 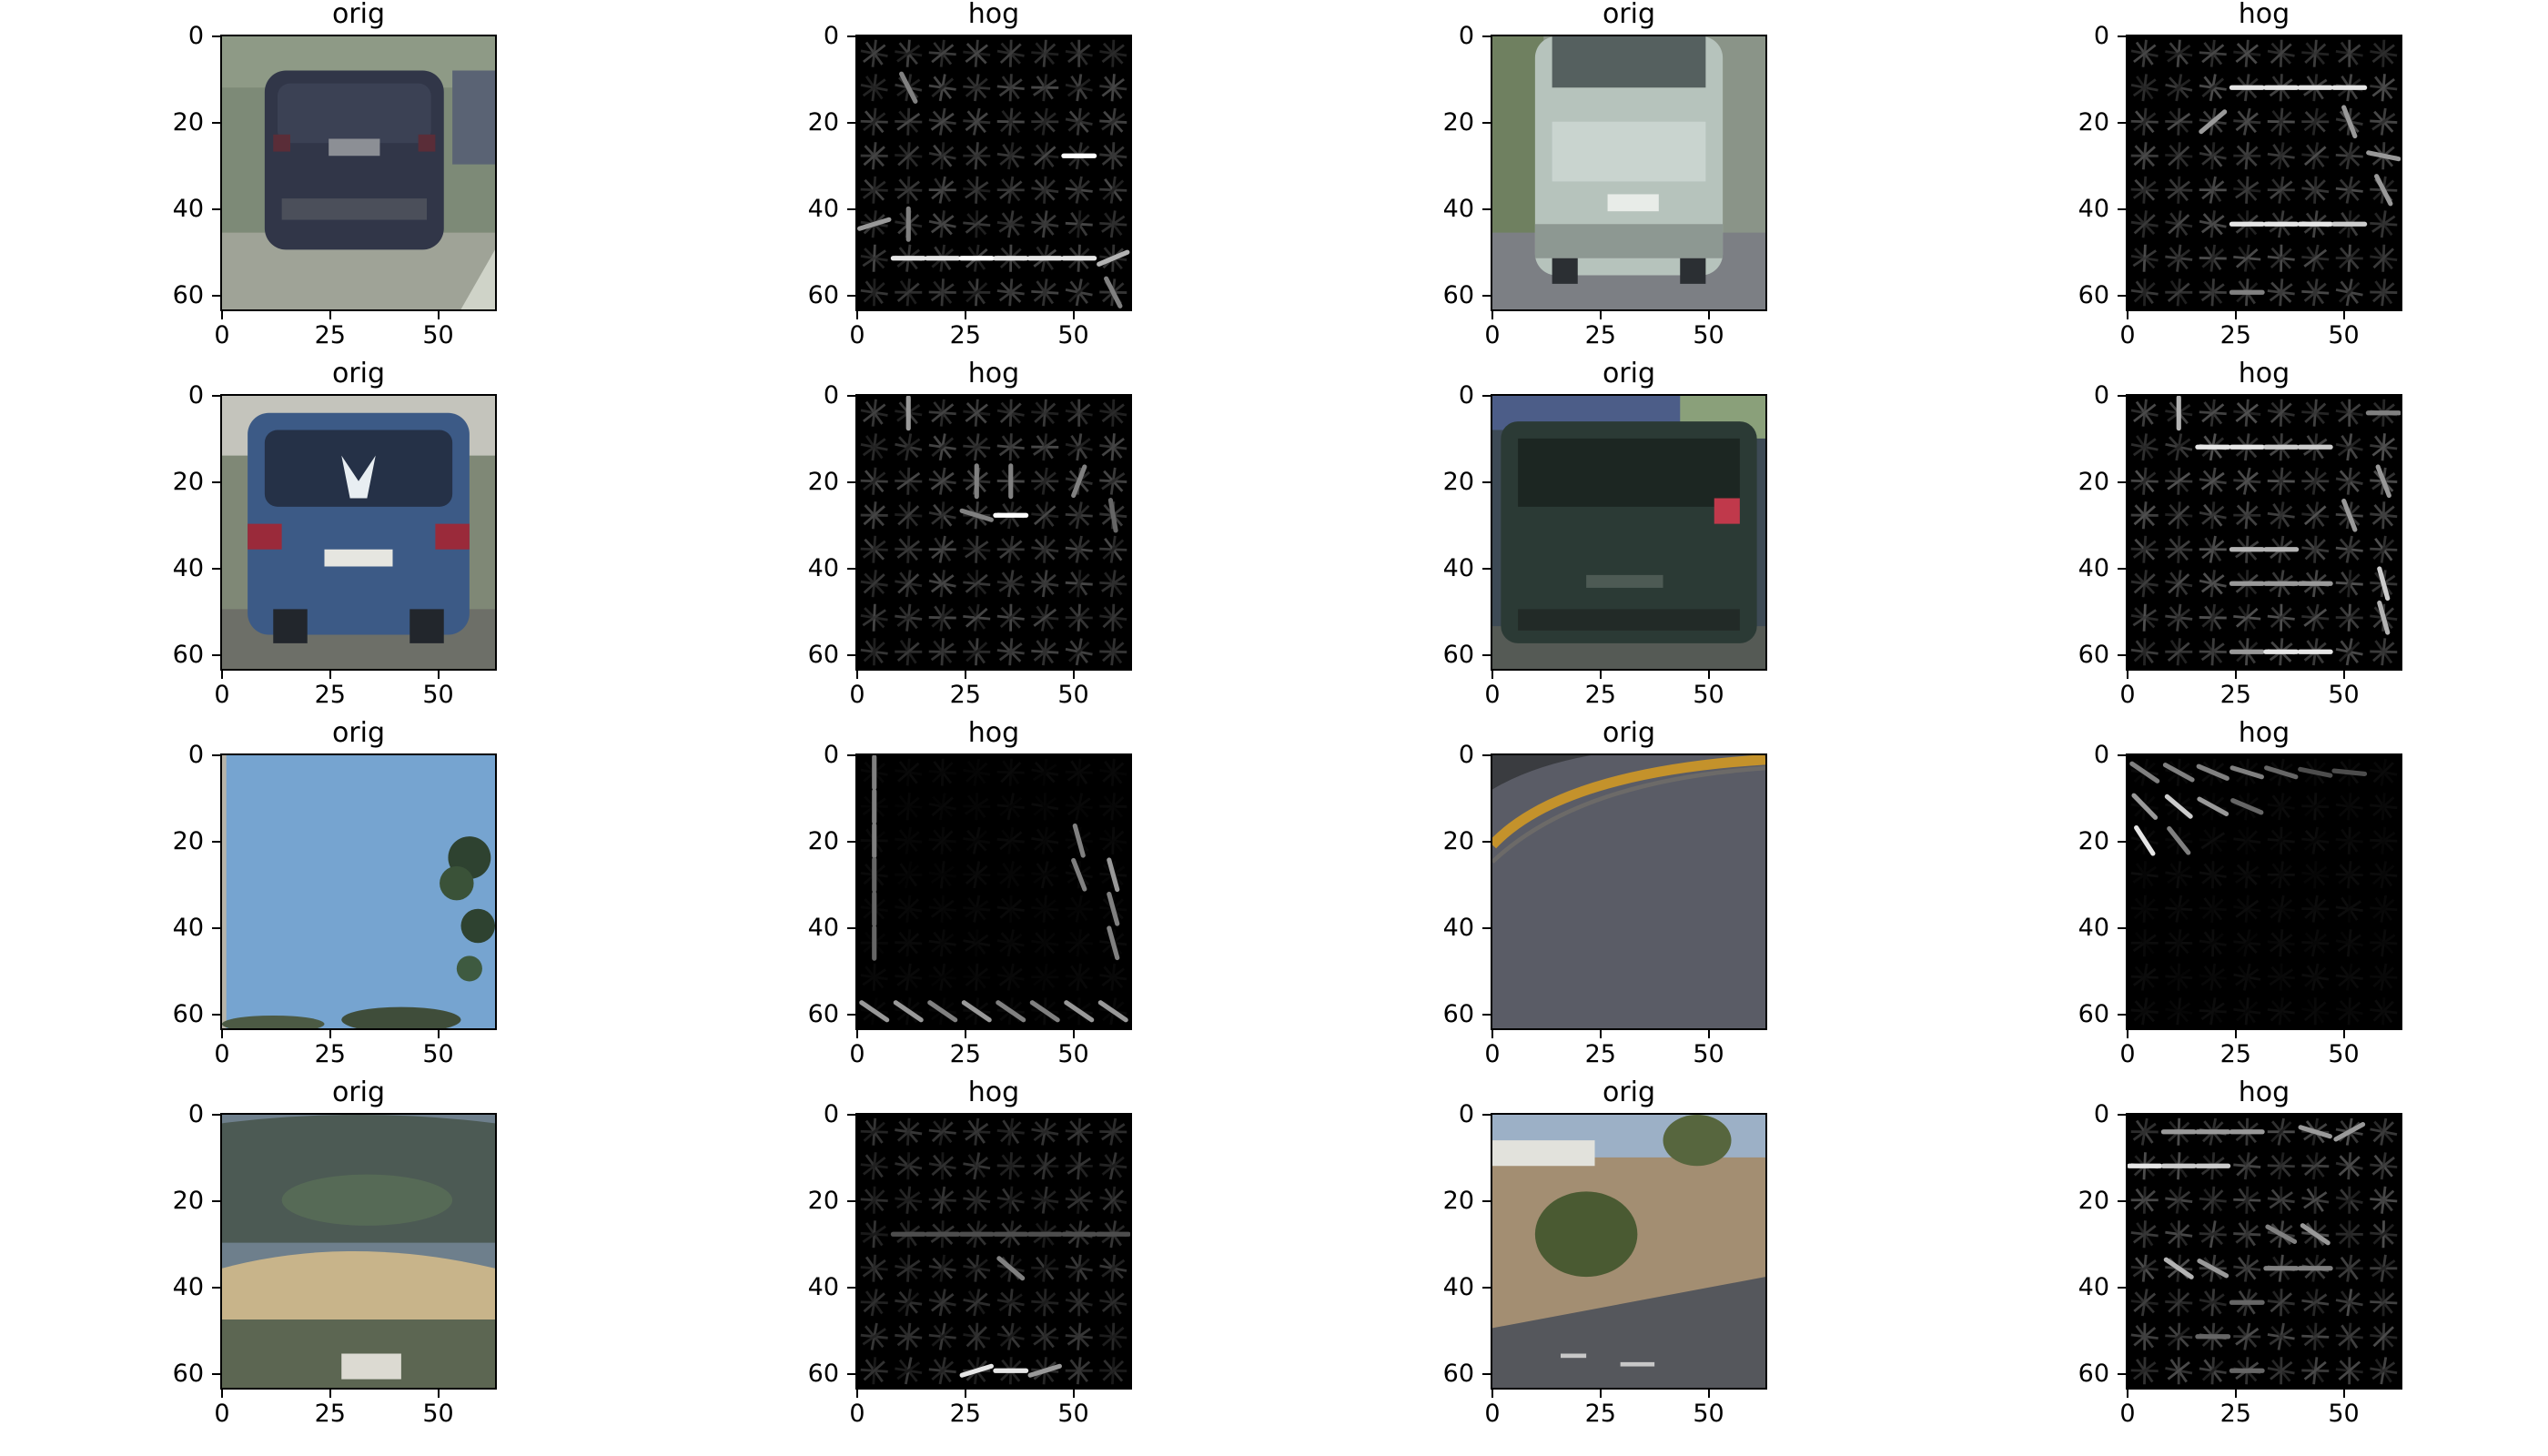 I want to click on hog-visualization, so click(x=994, y=173).